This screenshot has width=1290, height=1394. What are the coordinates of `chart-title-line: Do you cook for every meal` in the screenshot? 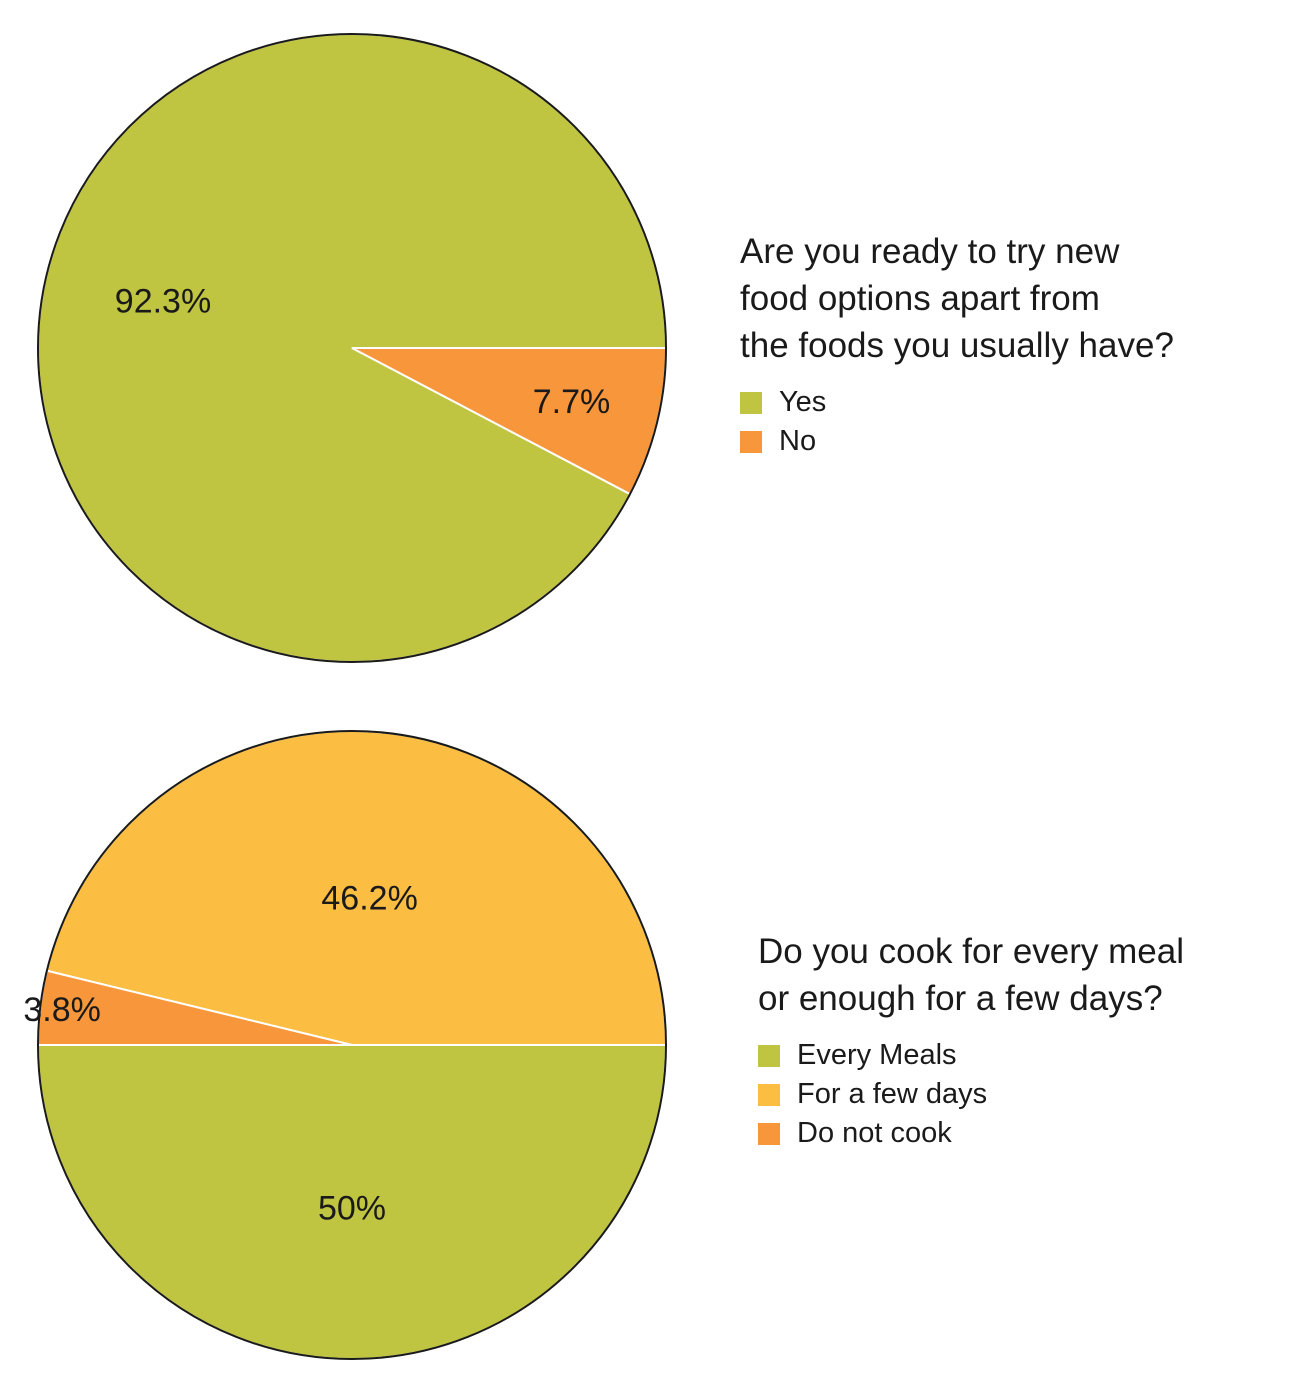 It's located at (971, 951).